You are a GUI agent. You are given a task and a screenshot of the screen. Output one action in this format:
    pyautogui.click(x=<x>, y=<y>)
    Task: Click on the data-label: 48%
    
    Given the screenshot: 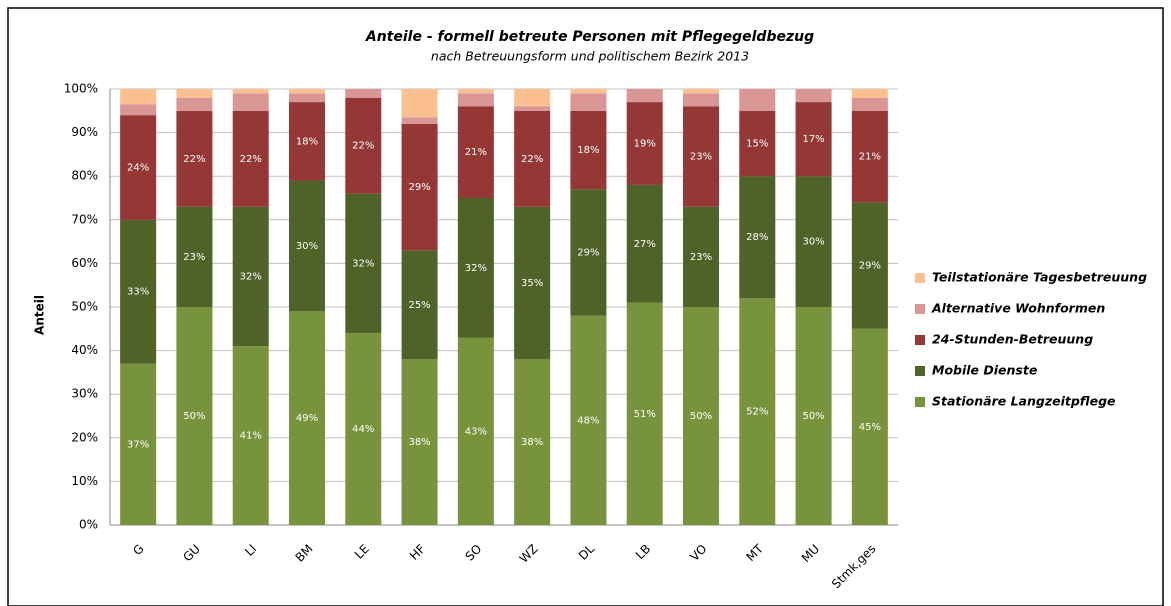 What is the action you would take?
    pyautogui.click(x=588, y=420)
    